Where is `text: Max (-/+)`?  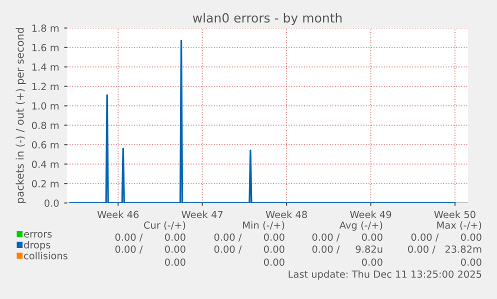 text: Max (-/+) is located at coordinates (459, 225).